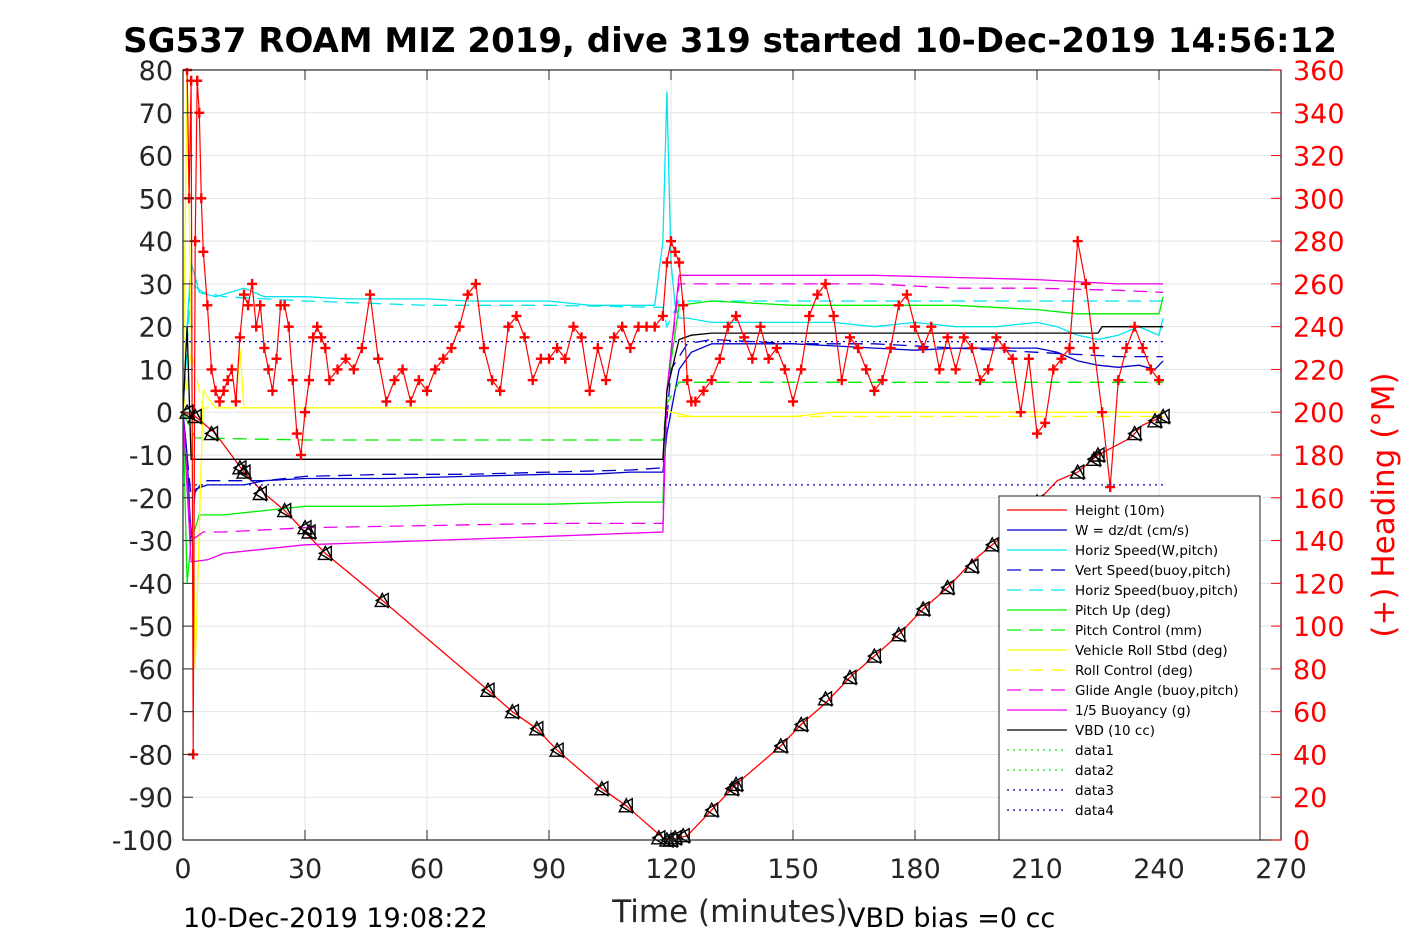 The height and width of the screenshot is (945, 1417). Describe the element at coordinates (427, 869) in the screenshot. I see `x-tick-label: 60` at that location.